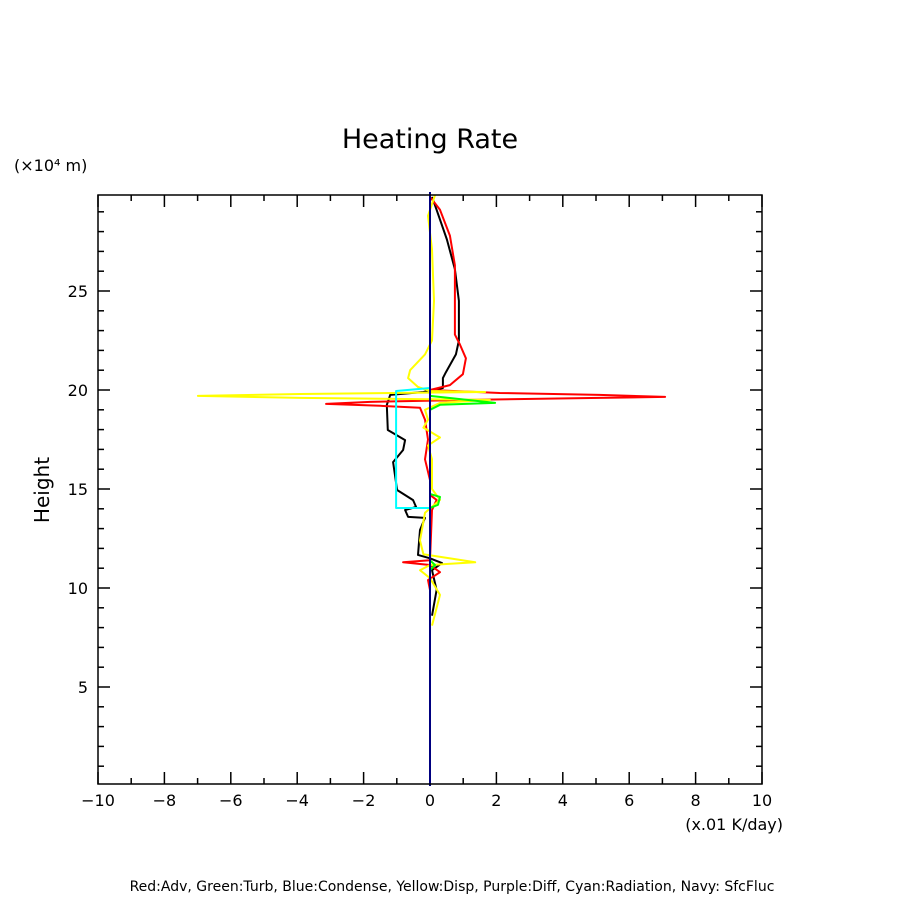  I want to click on x-tick-label: −8, so click(165, 800).